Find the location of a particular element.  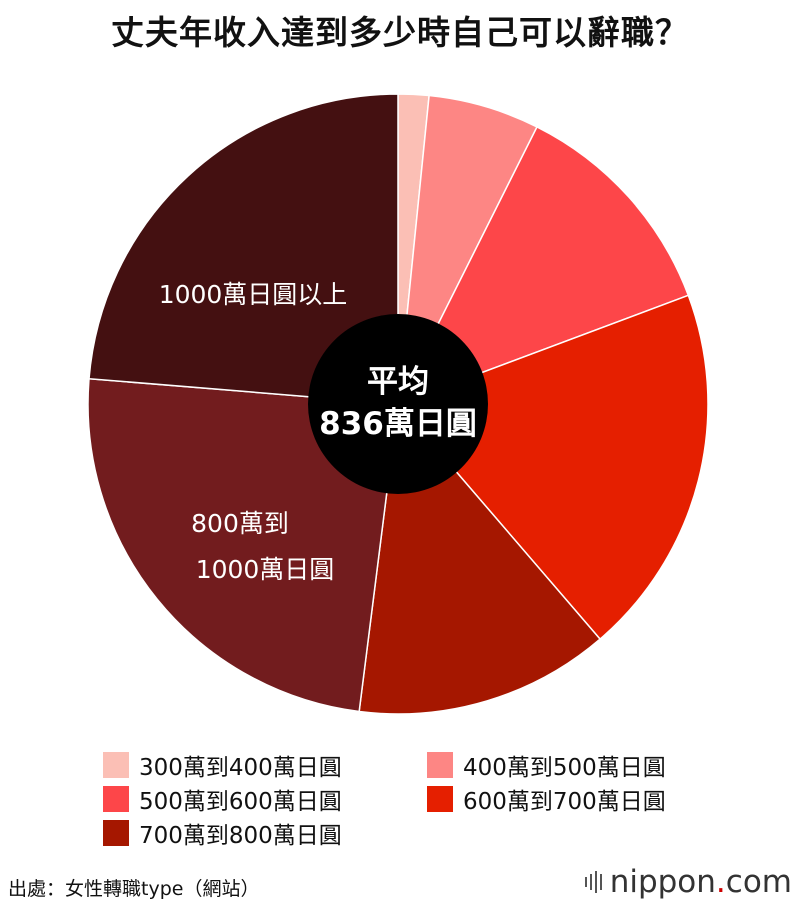

nippon-logo: nippon. com is located at coordinates (688, 882).